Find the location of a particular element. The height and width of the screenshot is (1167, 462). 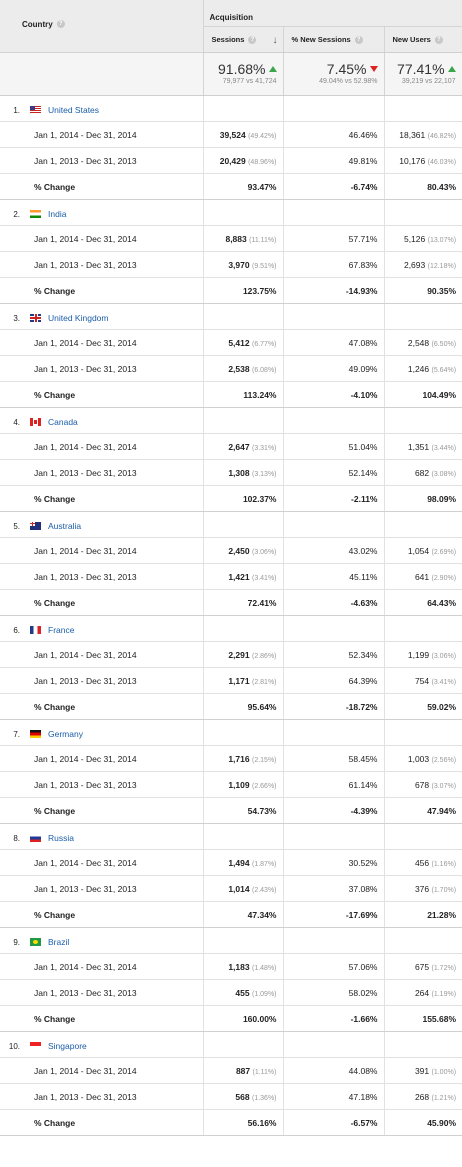

country-group-row: 4. Canada is located at coordinates (231, 420).